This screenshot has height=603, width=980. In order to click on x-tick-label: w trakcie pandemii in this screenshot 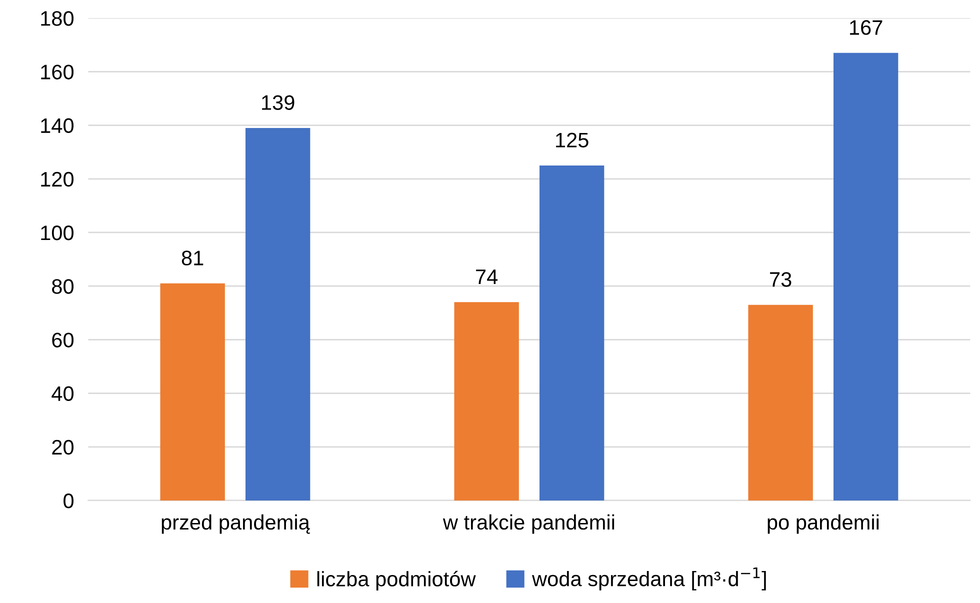, I will do `click(528, 524)`.